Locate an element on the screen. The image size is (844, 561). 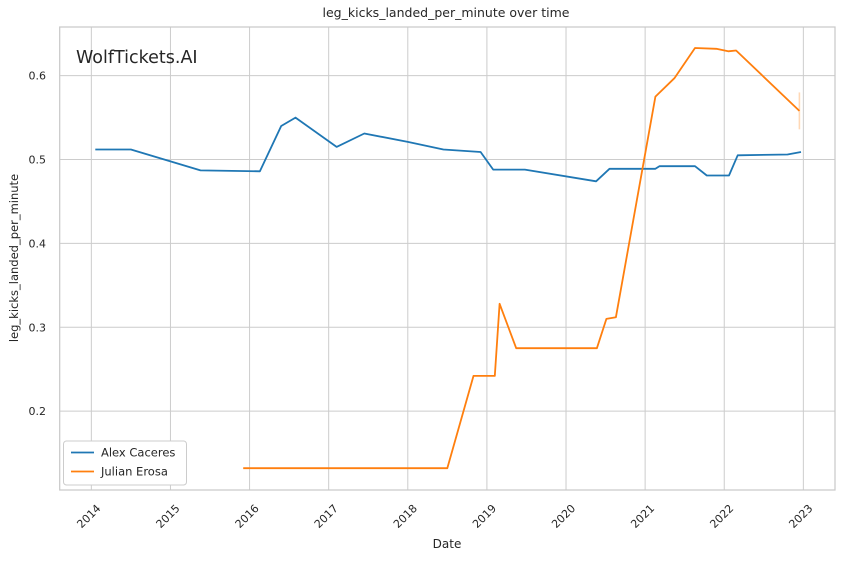
x-tick-label: 2023 is located at coordinates (800, 516).